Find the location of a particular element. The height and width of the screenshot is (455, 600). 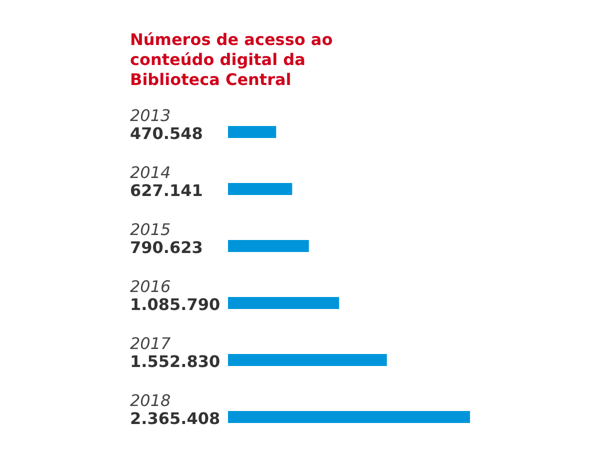

y-tick-label: 2016 is located at coordinates (150, 286).